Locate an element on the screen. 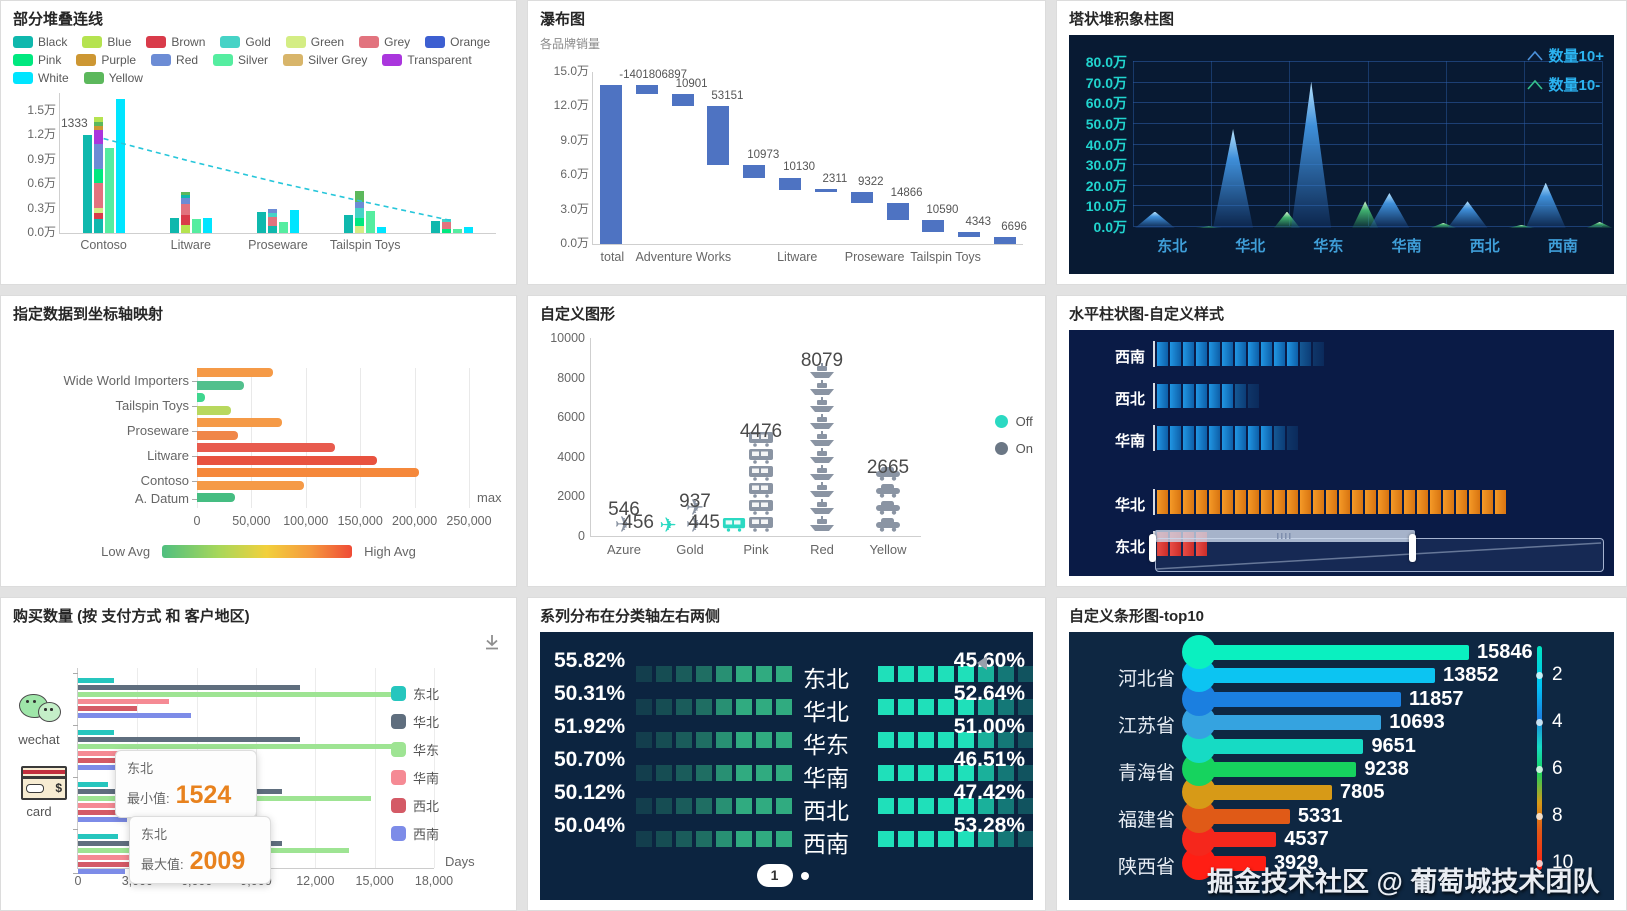 The height and width of the screenshot is (911, 1627). legend-item: 东北 is located at coordinates (415, 693).